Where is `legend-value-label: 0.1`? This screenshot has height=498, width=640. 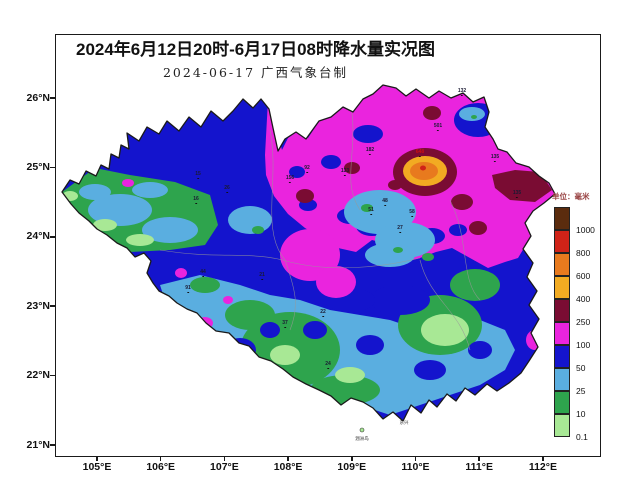 legend-value-label: 0.1 is located at coordinates (582, 437).